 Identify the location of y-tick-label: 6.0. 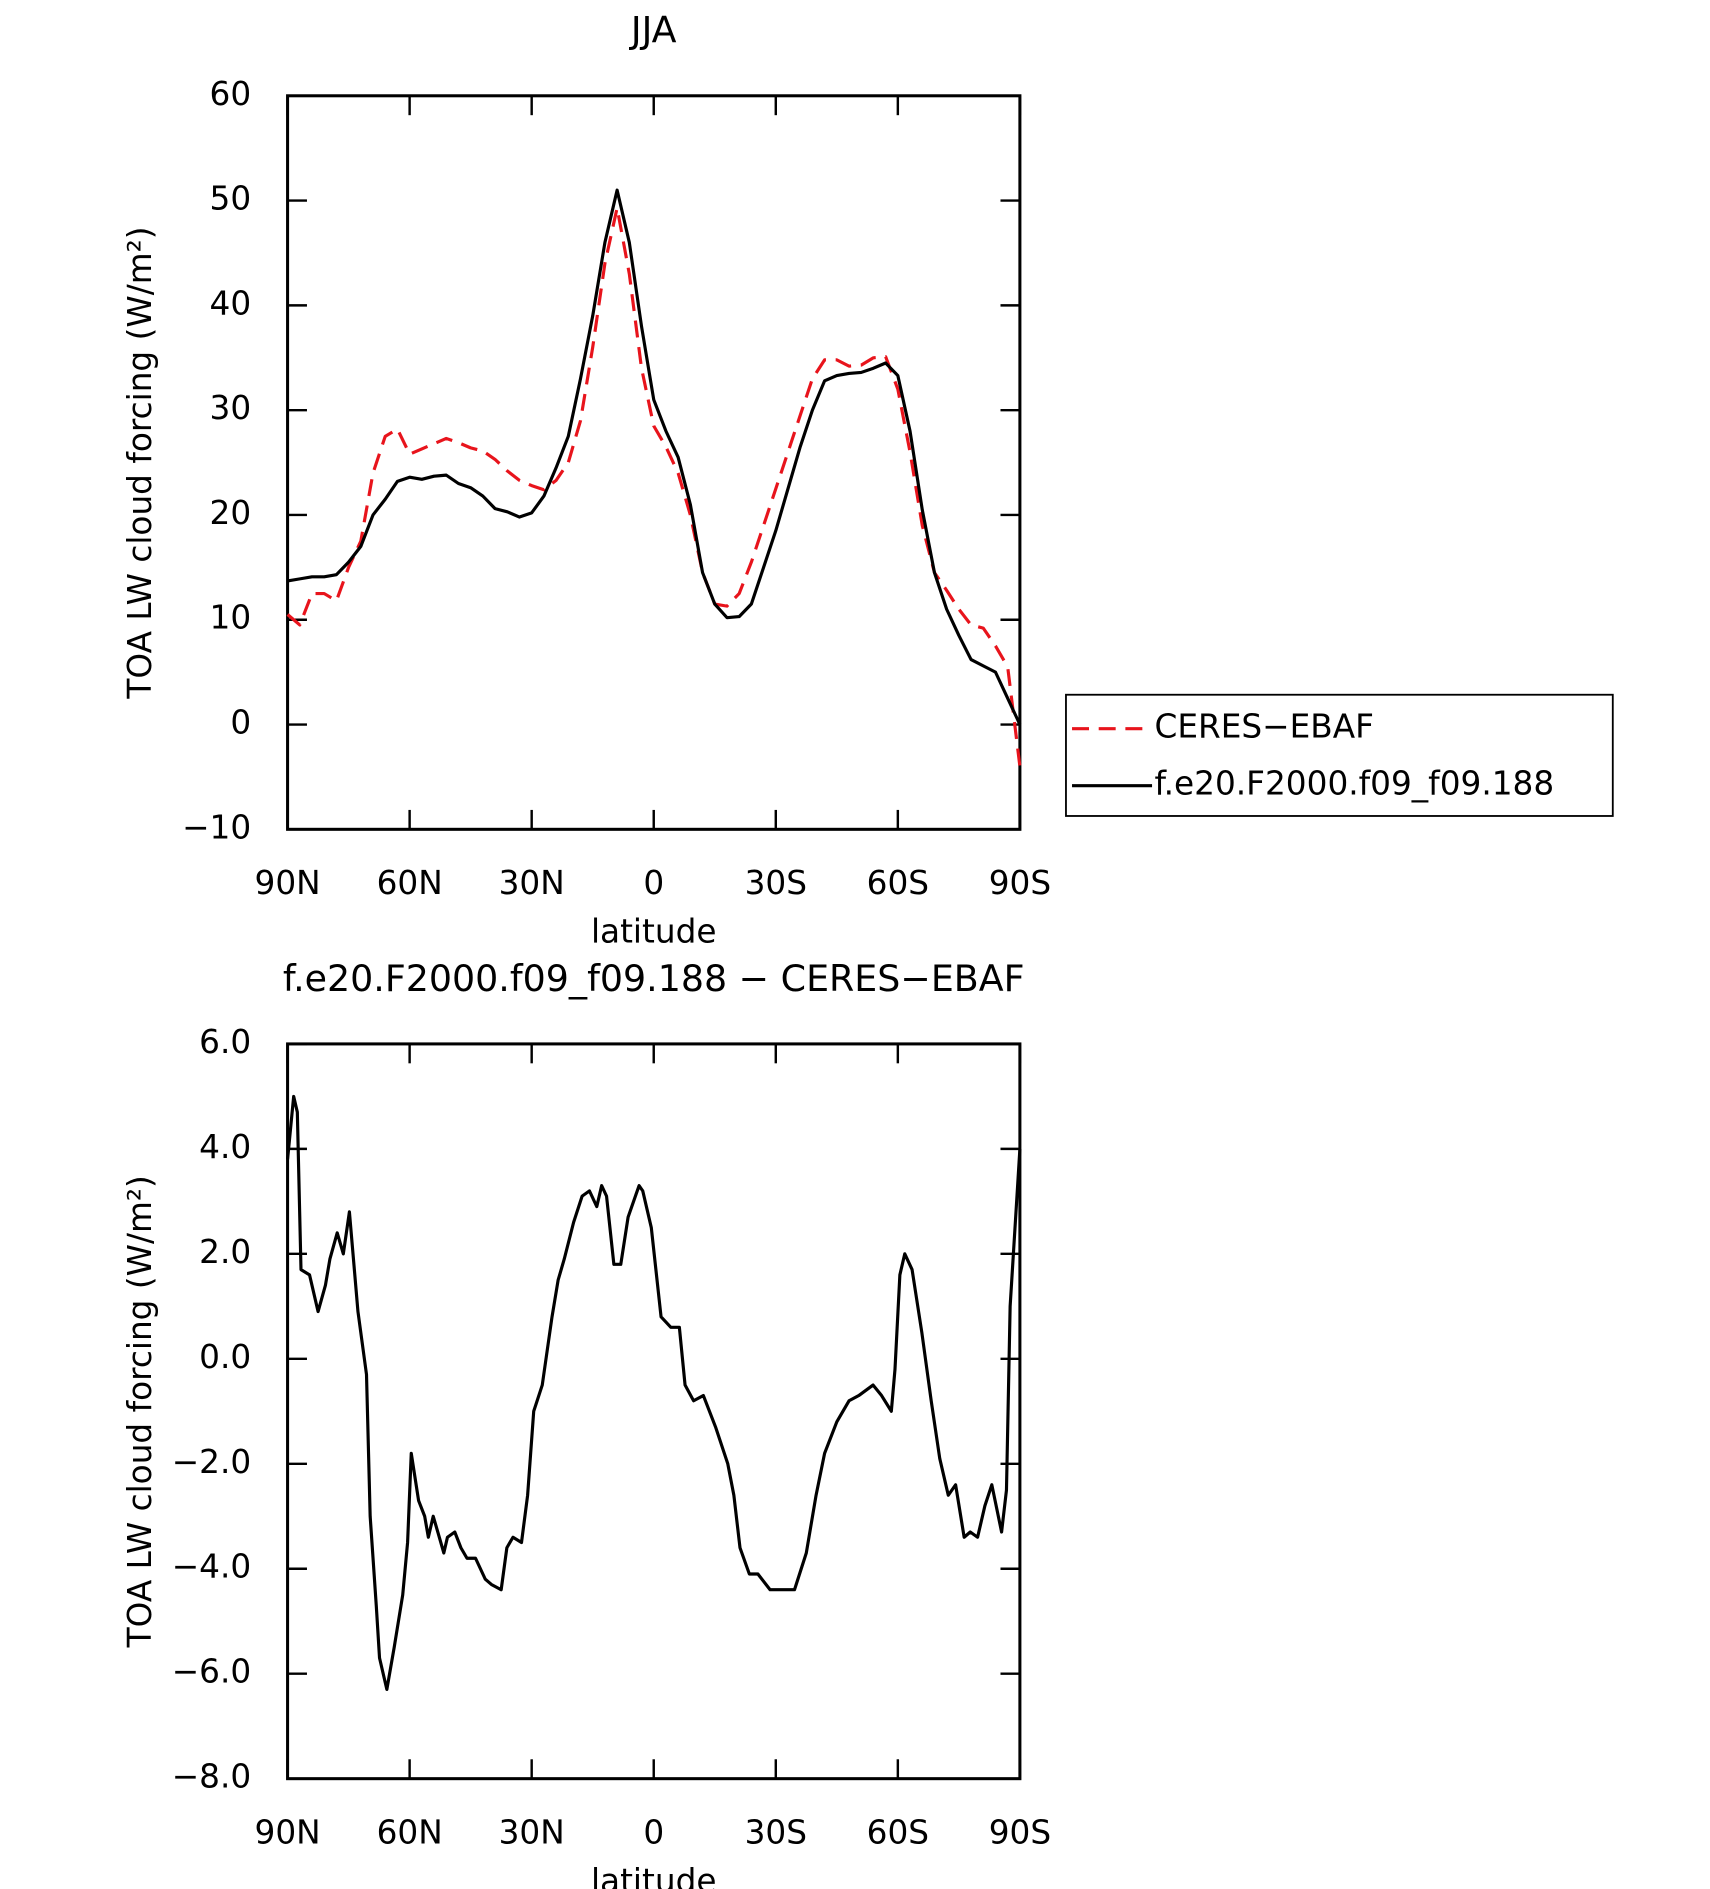
(225, 1042).